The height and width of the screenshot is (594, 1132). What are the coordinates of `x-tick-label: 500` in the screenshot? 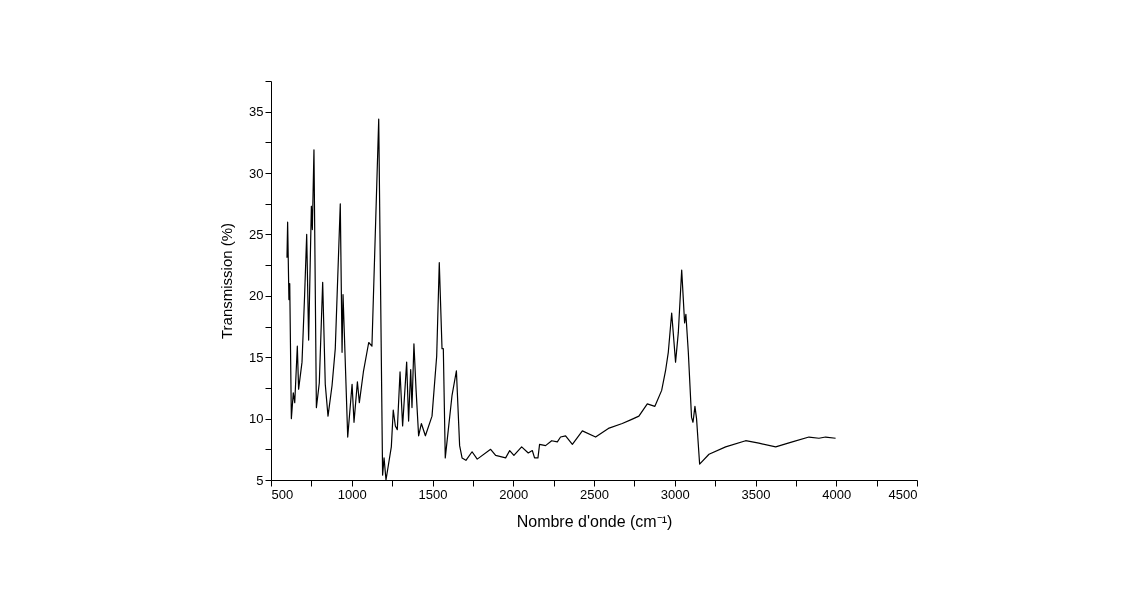 It's located at (282, 494).